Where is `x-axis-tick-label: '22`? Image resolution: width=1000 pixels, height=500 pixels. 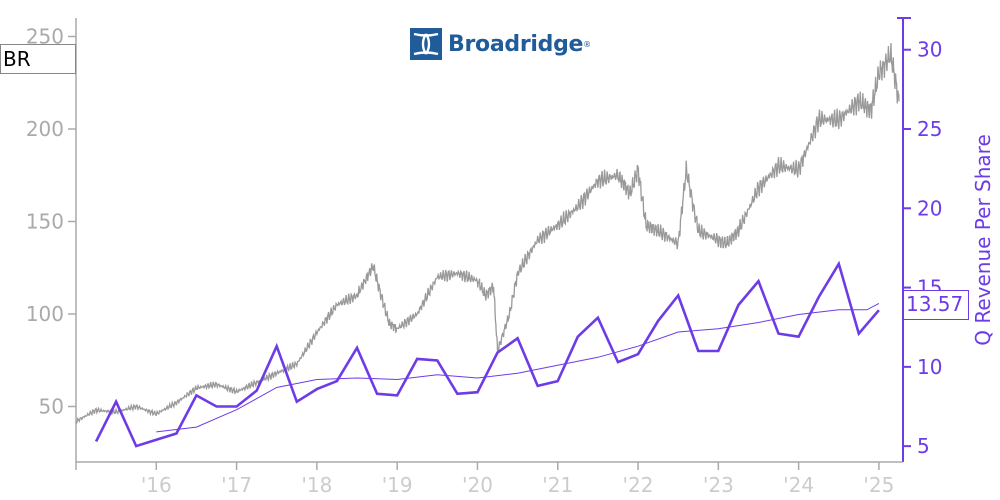 x-axis-tick-label: '22 is located at coordinates (638, 485).